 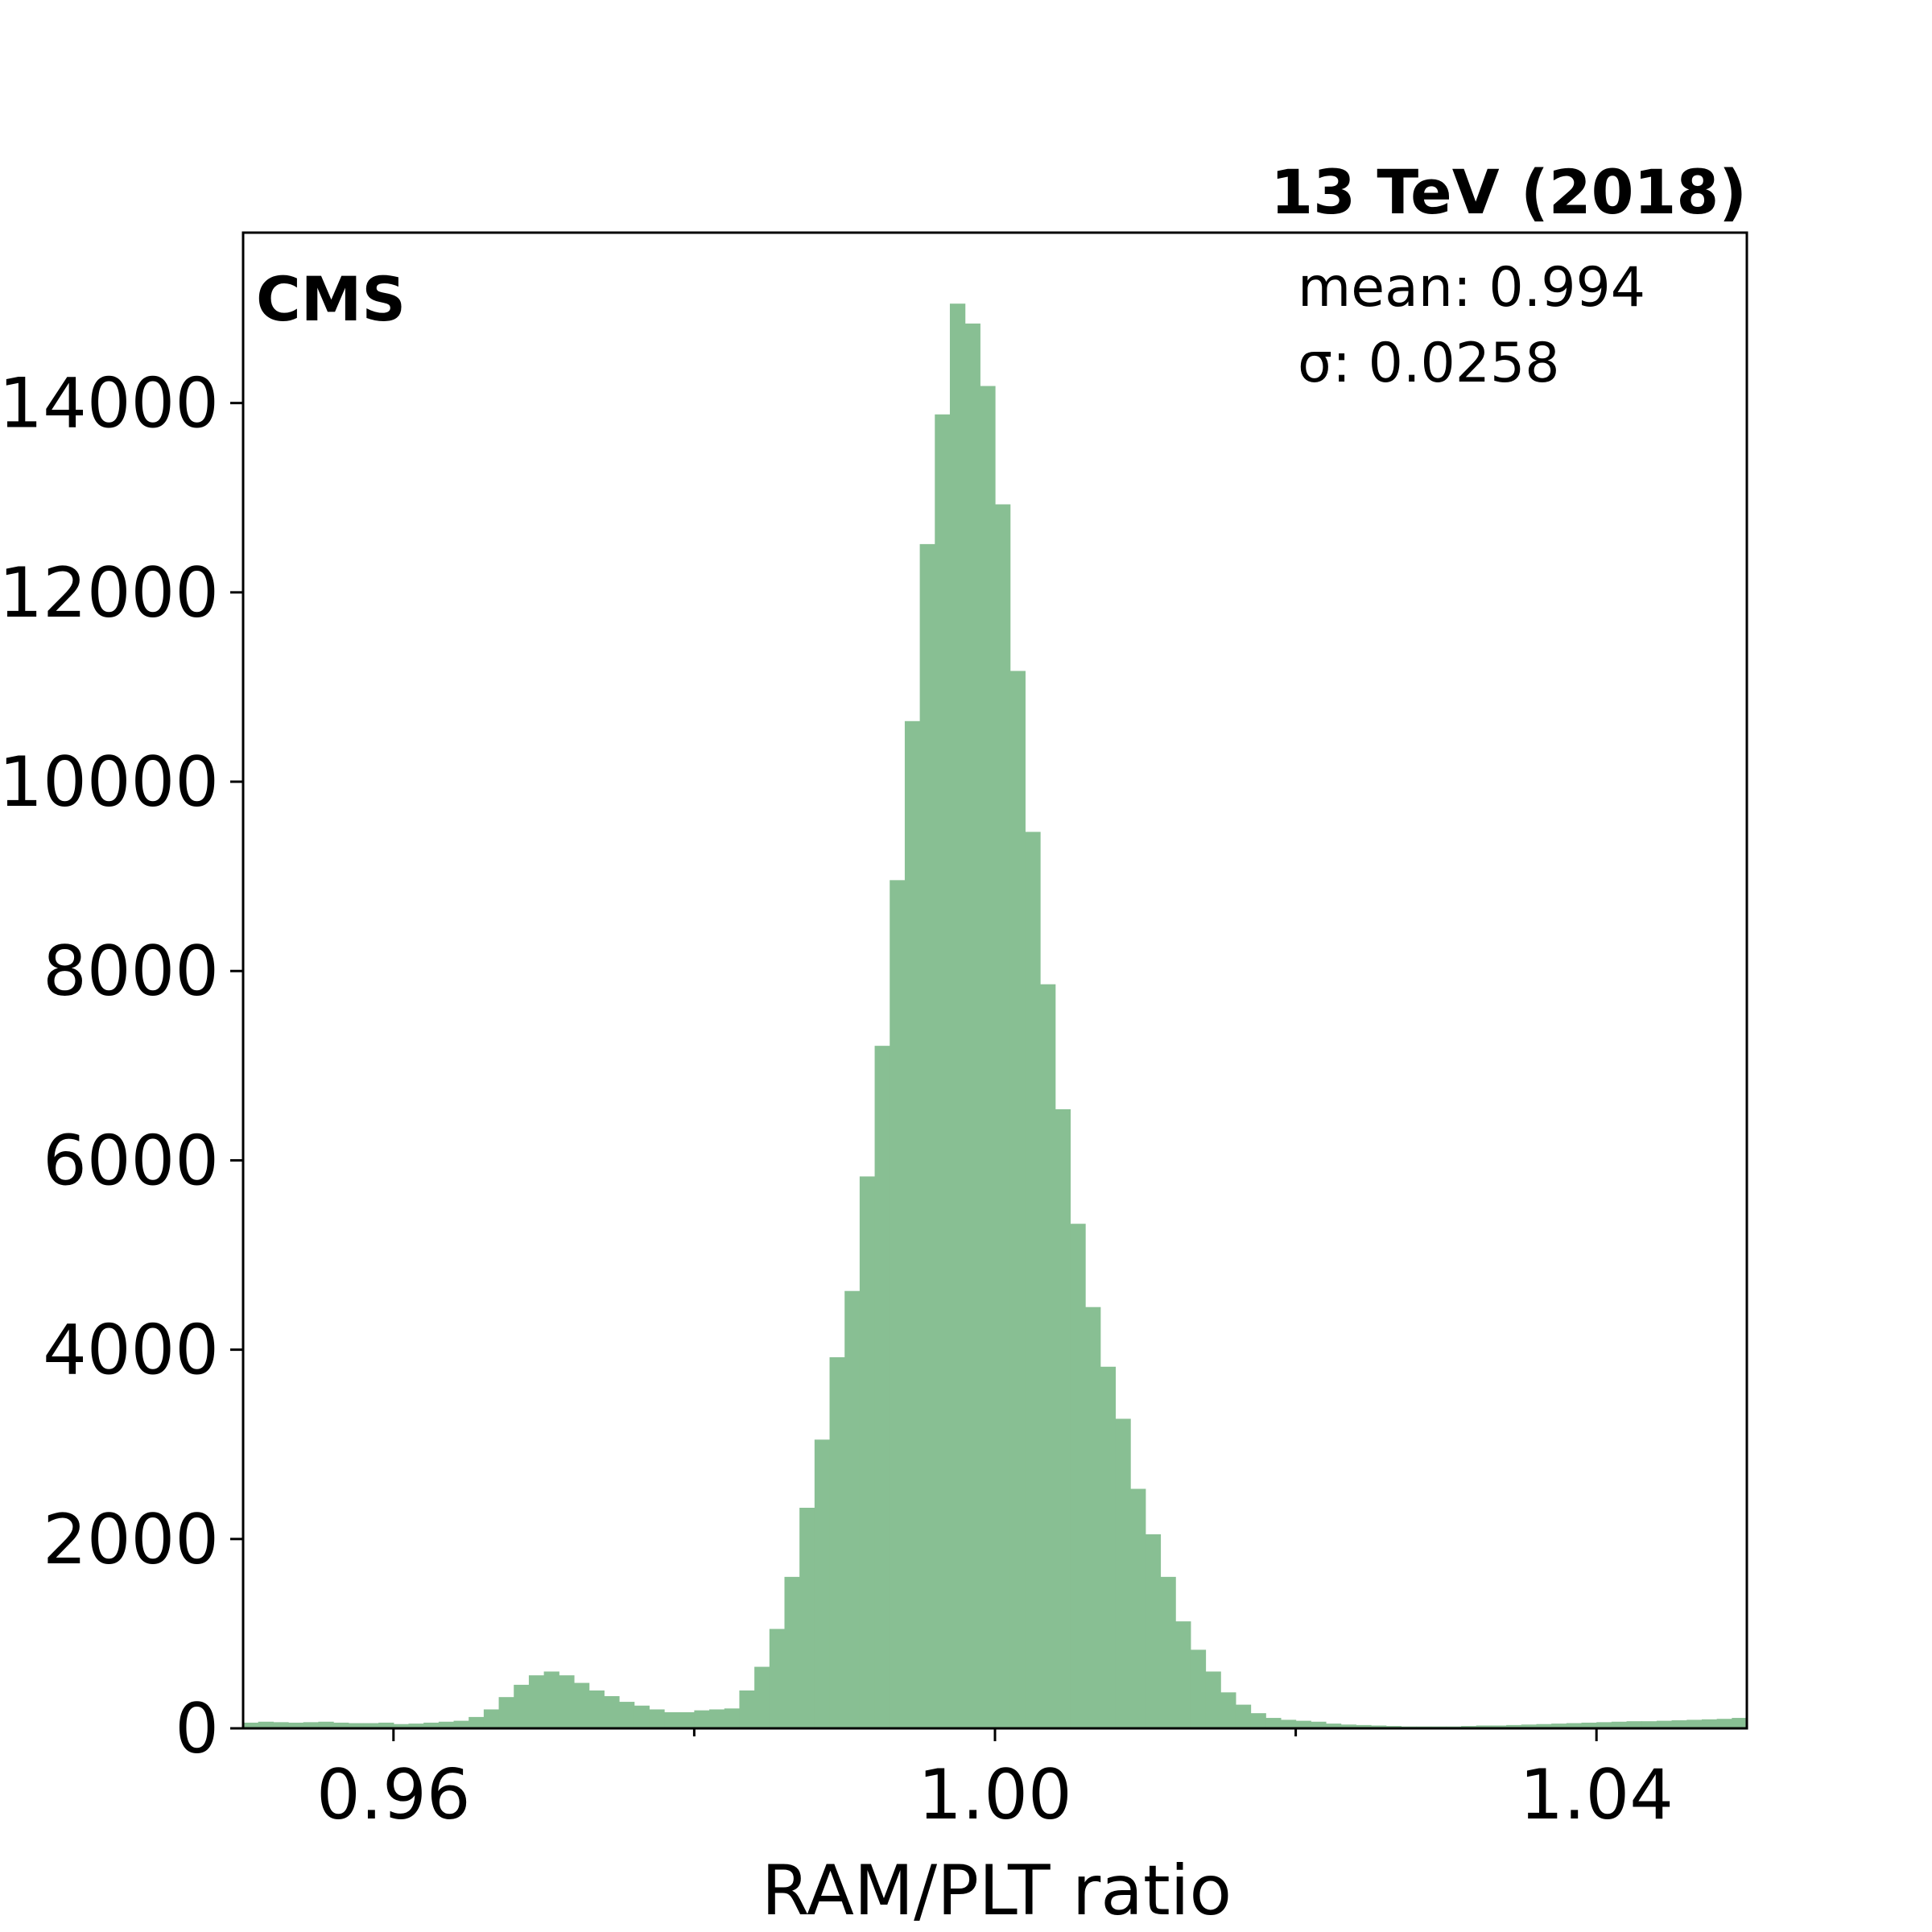 What do you see at coordinates (197, 1729) in the screenshot?
I see `y-tick-label: 0` at bounding box center [197, 1729].